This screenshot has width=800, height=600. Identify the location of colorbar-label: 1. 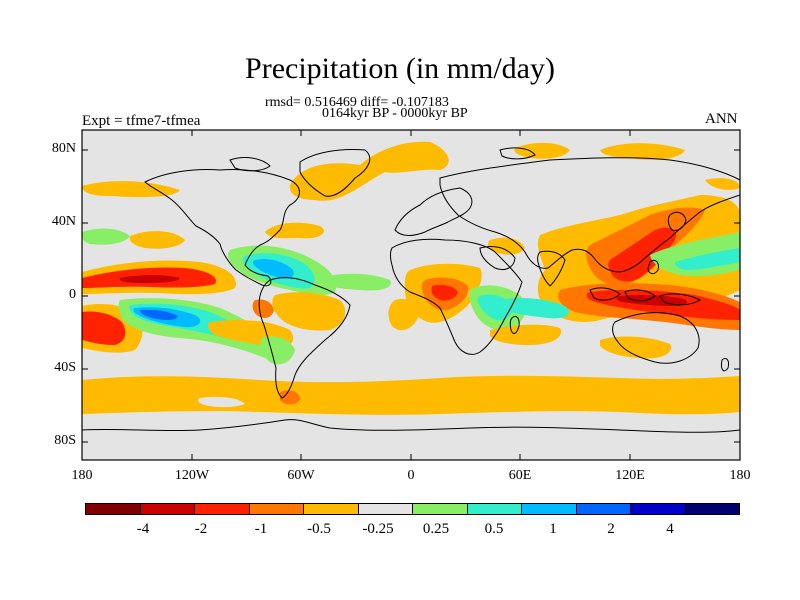
(553, 529).